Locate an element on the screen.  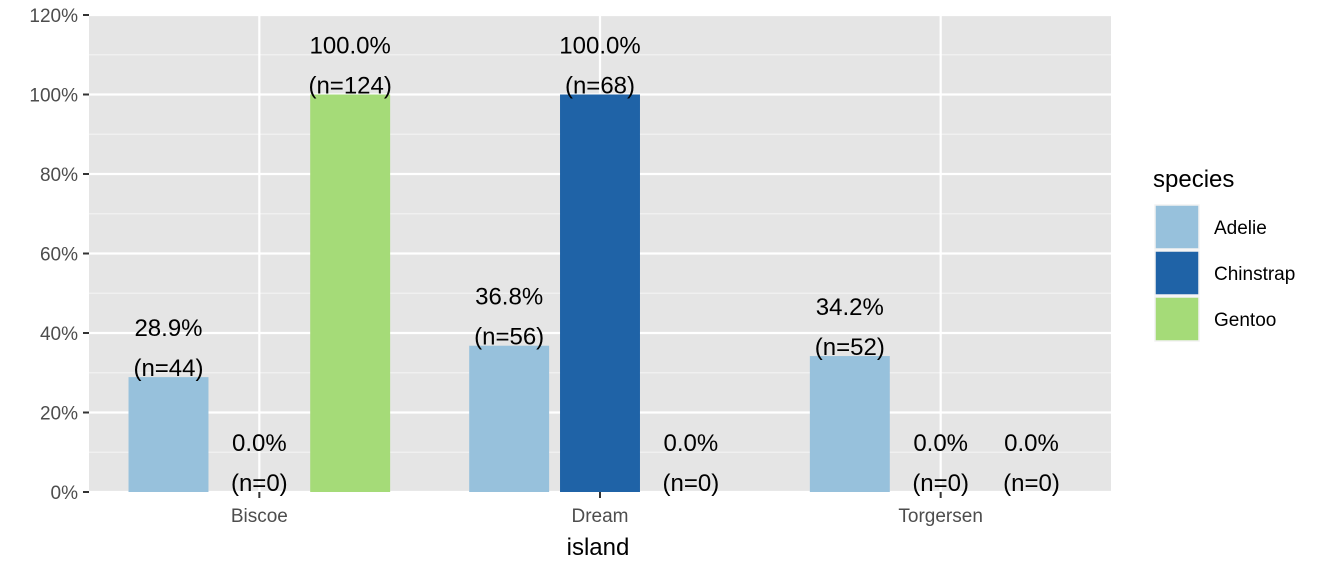
data-label-percent: 36.8% is located at coordinates (509, 297).